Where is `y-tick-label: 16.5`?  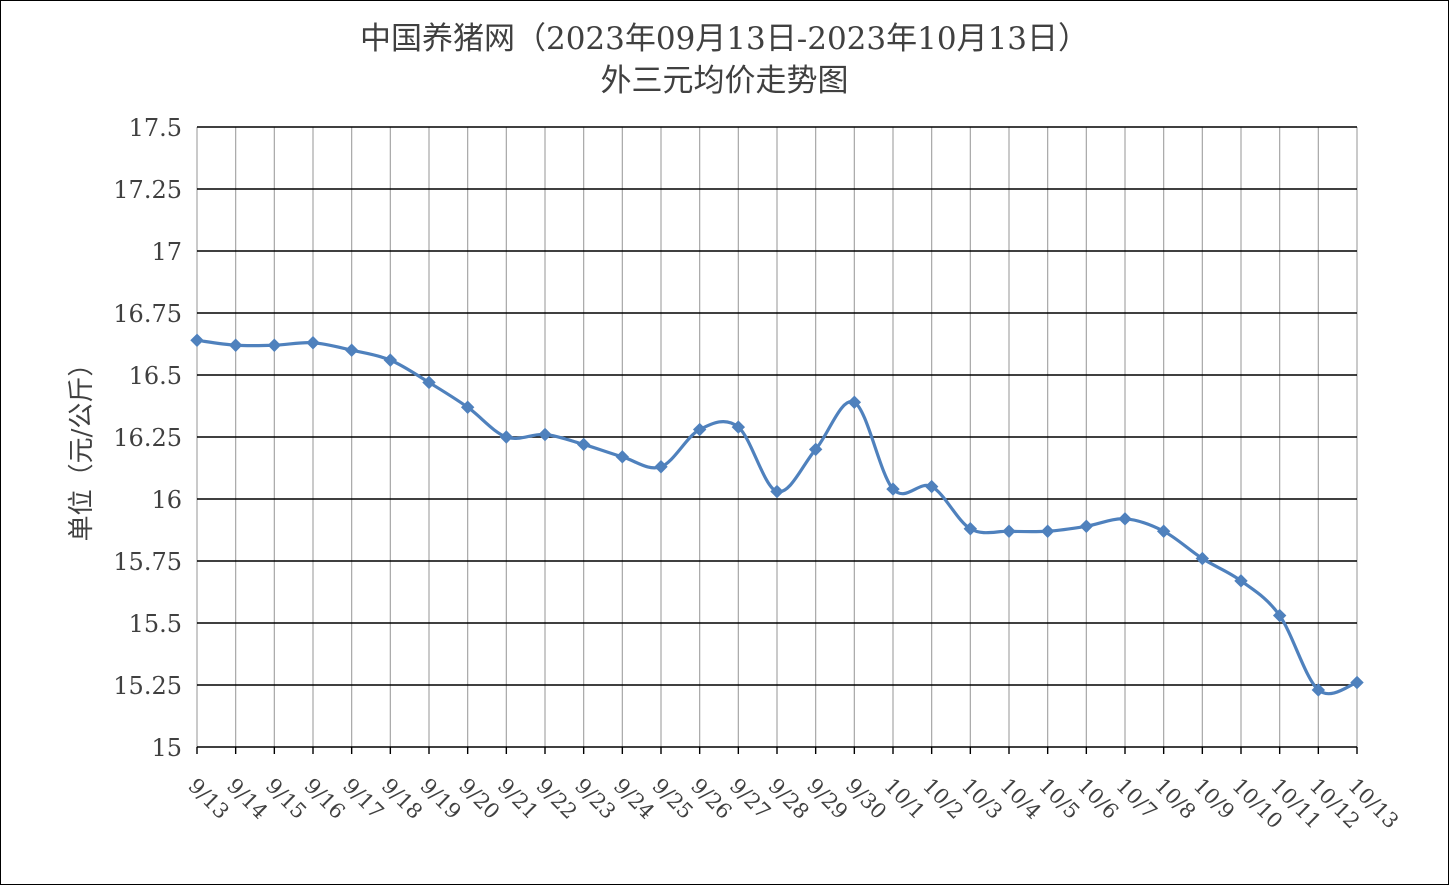
y-tick-label: 16.5 is located at coordinates (155, 376).